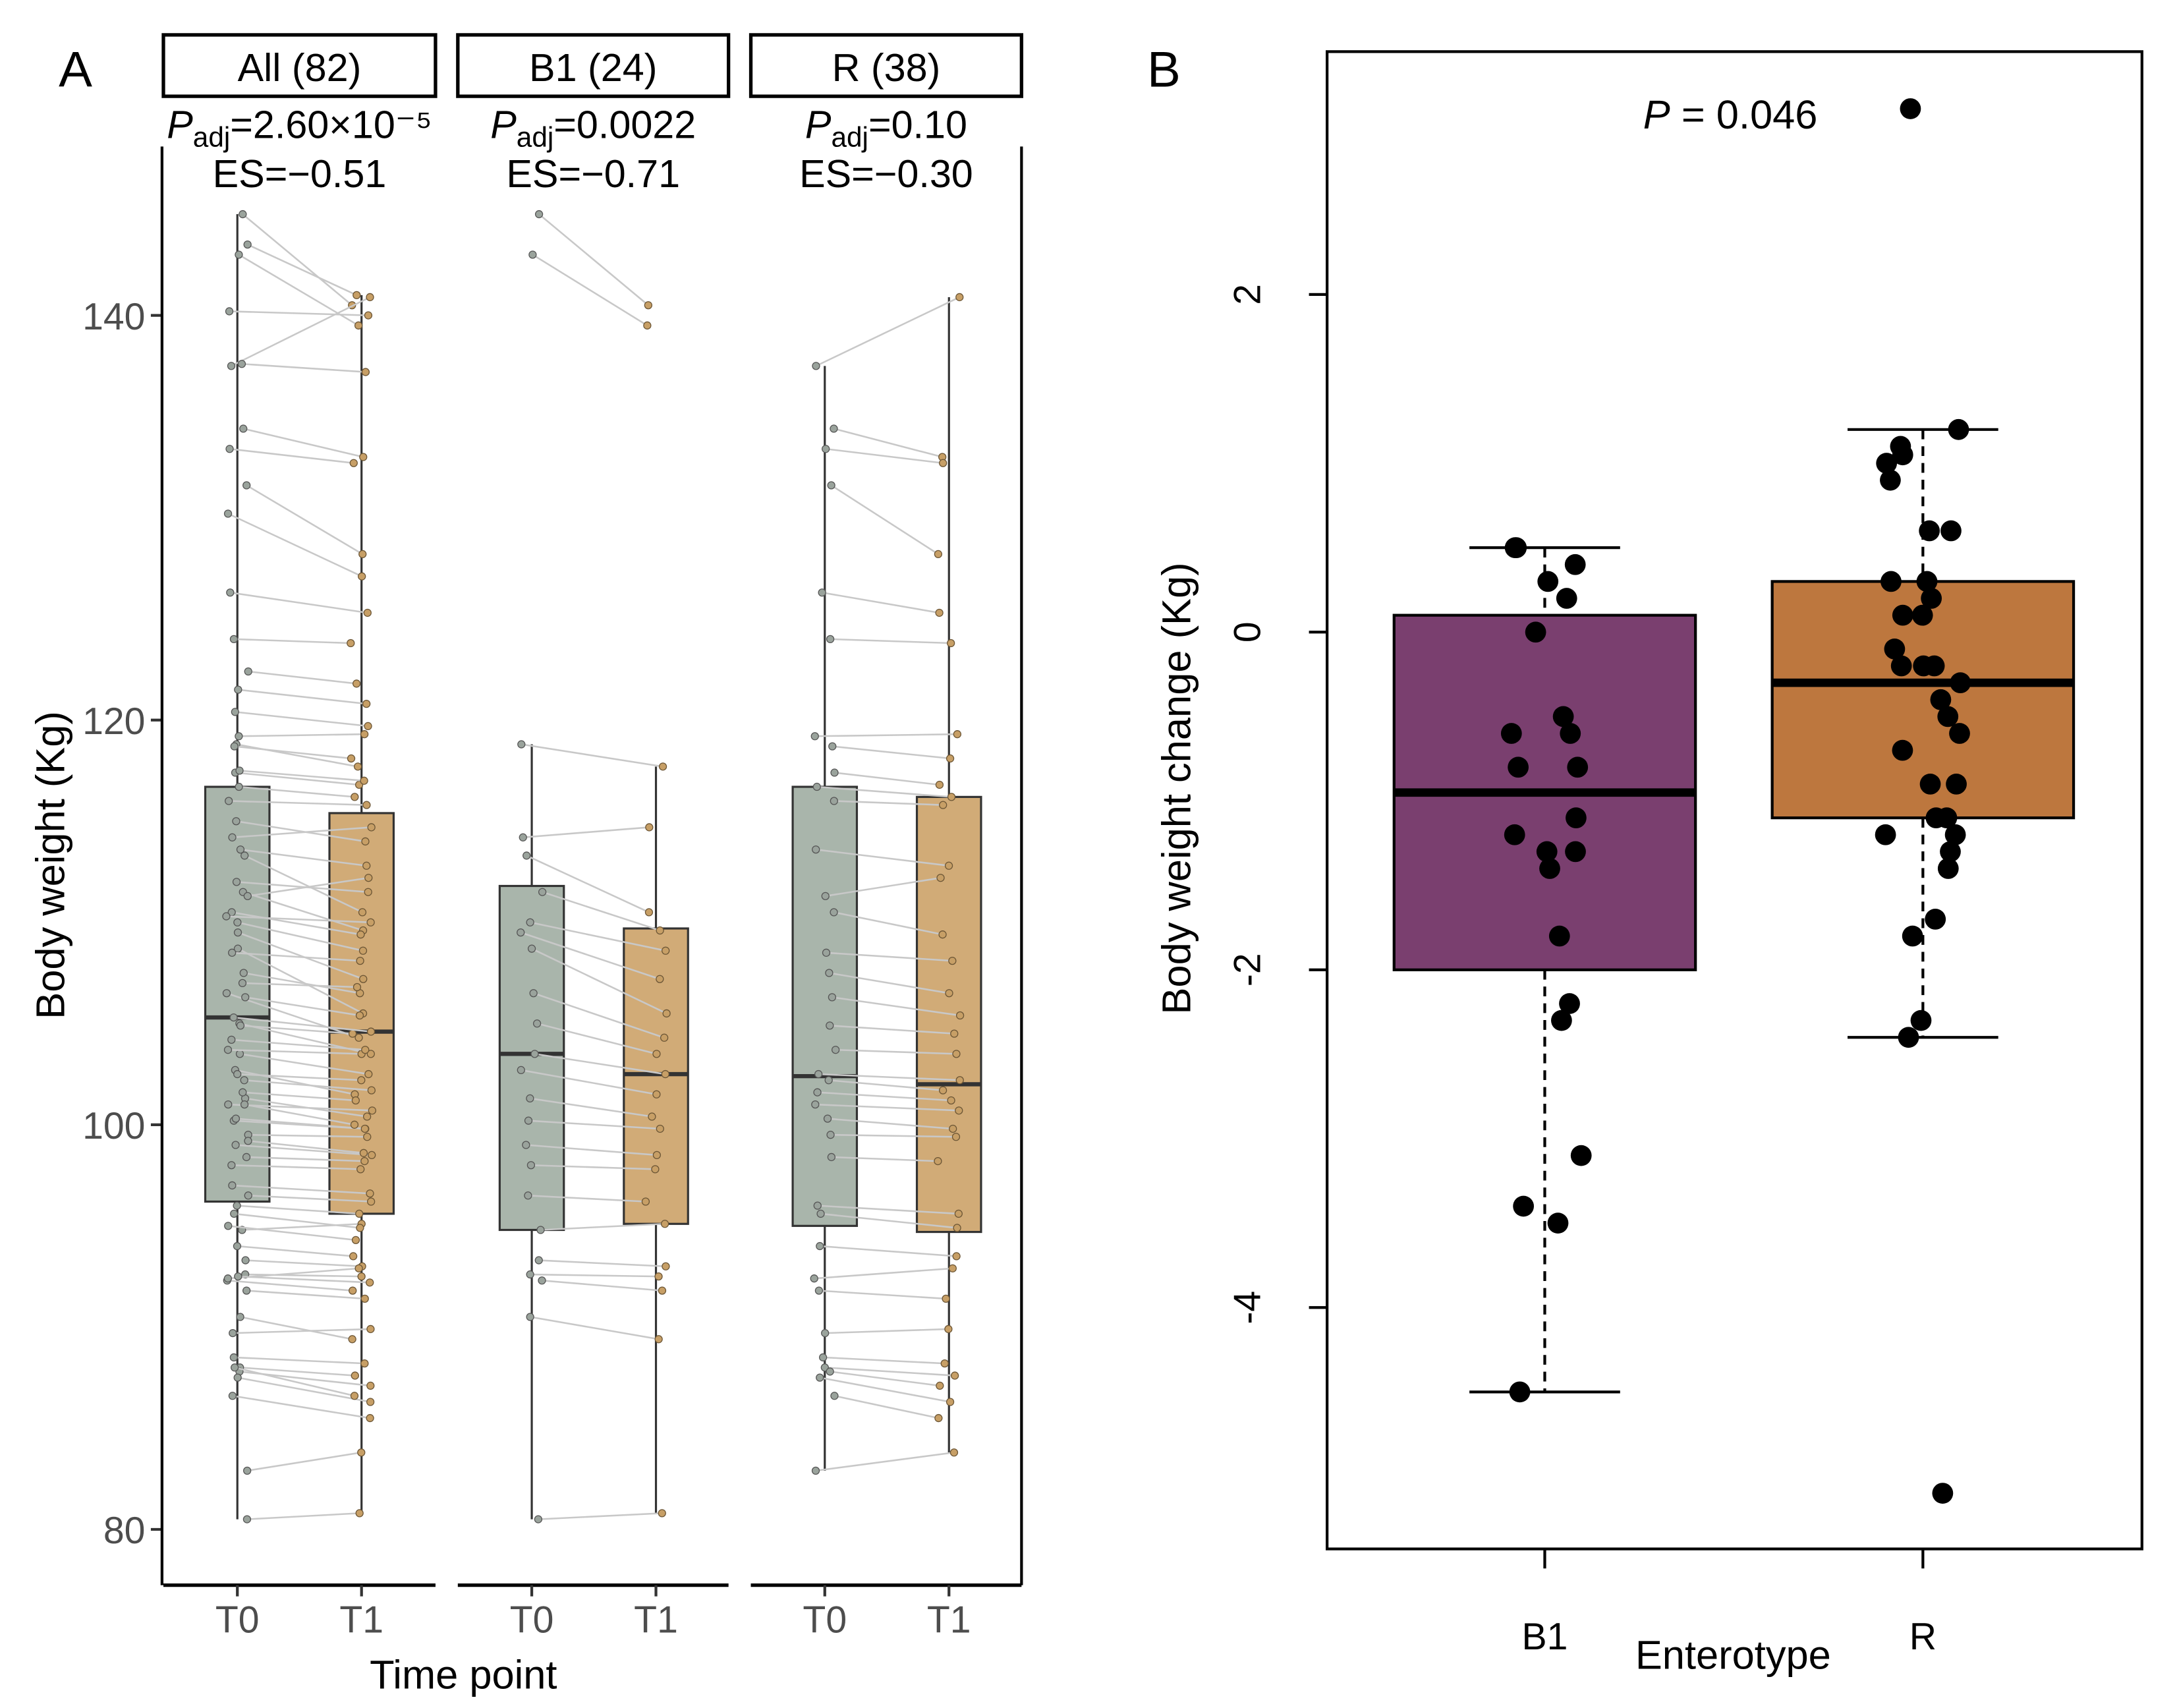 Image resolution: width=2177 pixels, height=1708 pixels. What do you see at coordinates (464, 1674) in the screenshot?
I see `panel-a-x-axis-label: Time point` at bounding box center [464, 1674].